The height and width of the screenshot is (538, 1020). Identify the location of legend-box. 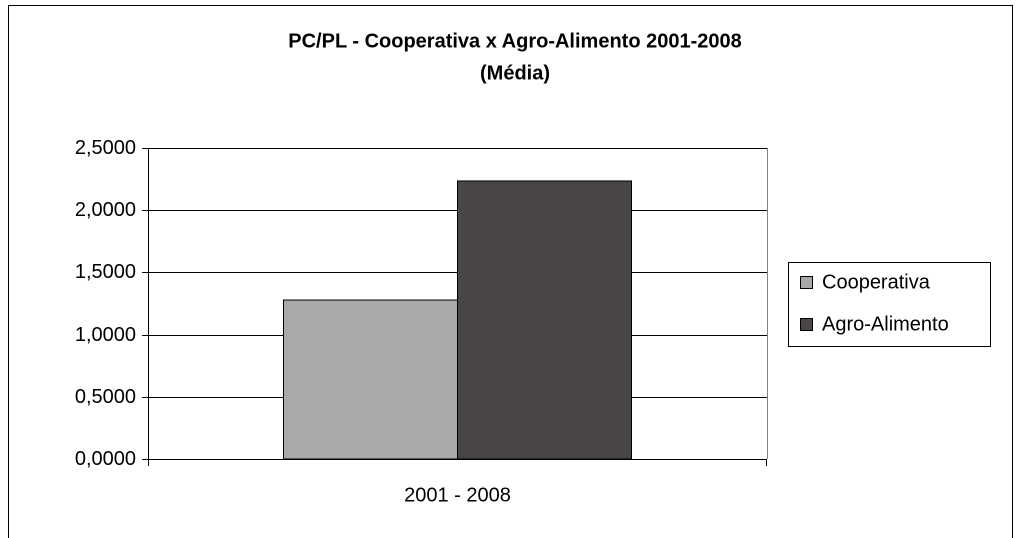
(889, 304).